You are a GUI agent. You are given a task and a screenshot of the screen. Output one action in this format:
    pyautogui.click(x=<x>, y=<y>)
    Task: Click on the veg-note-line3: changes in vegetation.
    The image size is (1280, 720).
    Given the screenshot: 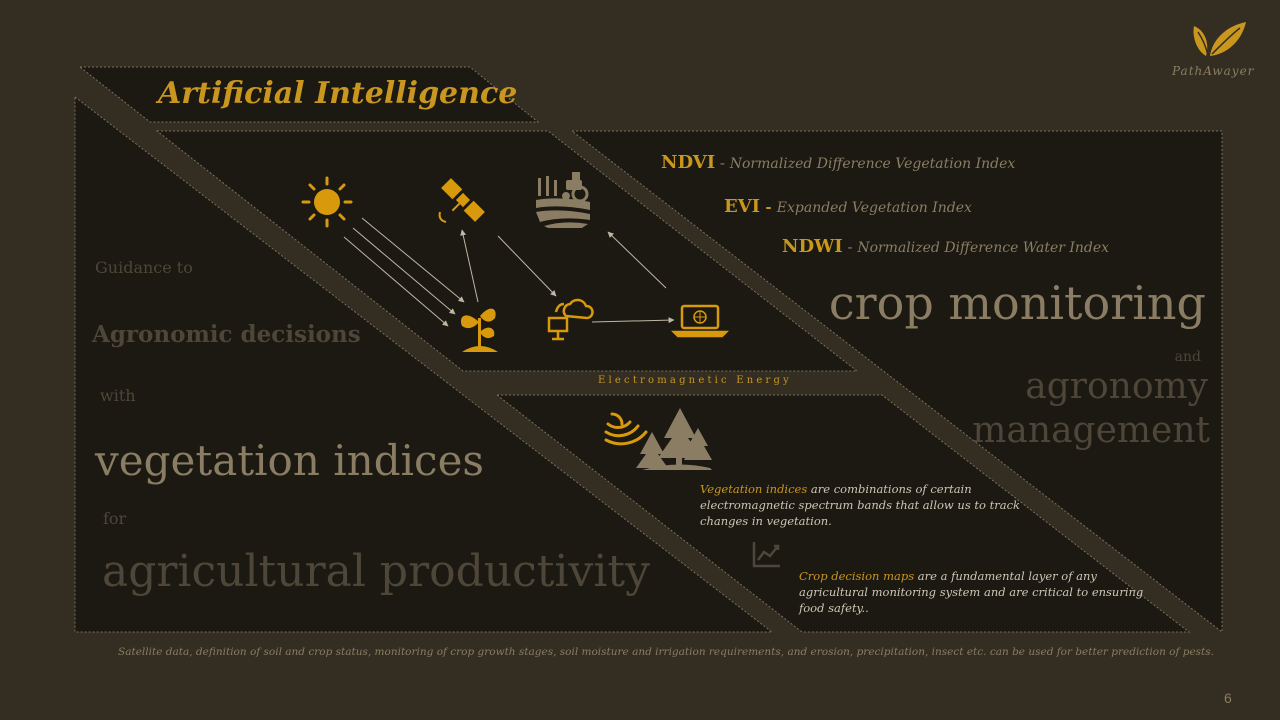 What is the action you would take?
    pyautogui.click(x=766, y=521)
    